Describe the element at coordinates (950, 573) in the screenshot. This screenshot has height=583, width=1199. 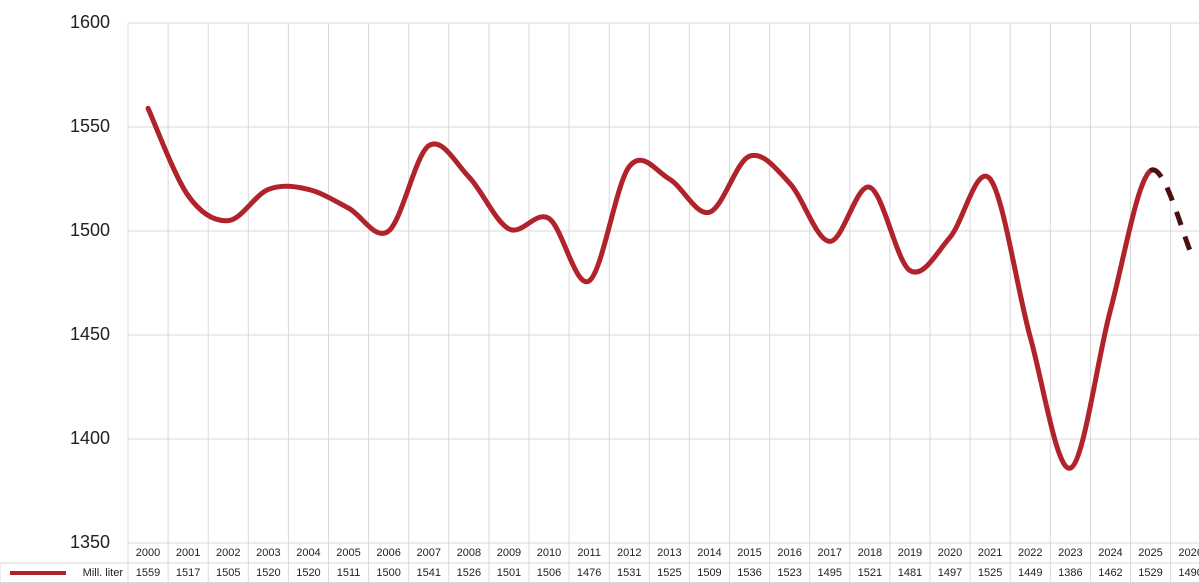
I see `table-value: 1497` at that location.